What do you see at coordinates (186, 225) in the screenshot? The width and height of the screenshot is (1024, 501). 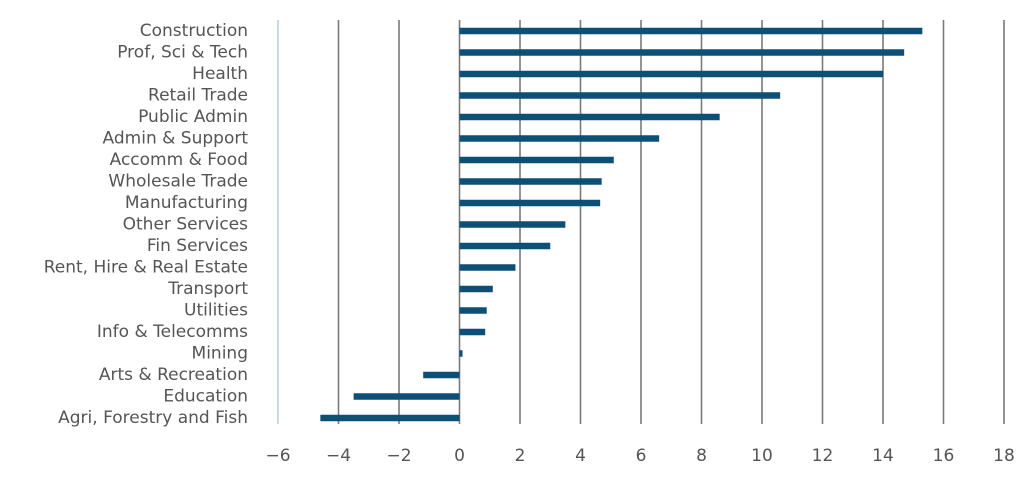 I see `category-label: Other Services` at bounding box center [186, 225].